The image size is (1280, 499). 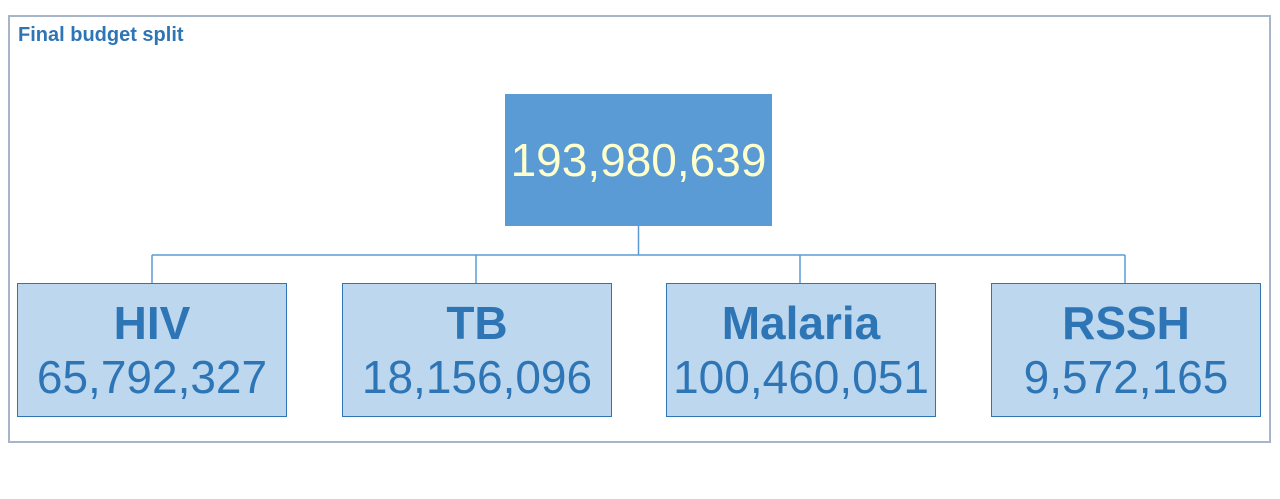 What do you see at coordinates (801, 323) in the screenshot?
I see `child-node-label: Malaria` at bounding box center [801, 323].